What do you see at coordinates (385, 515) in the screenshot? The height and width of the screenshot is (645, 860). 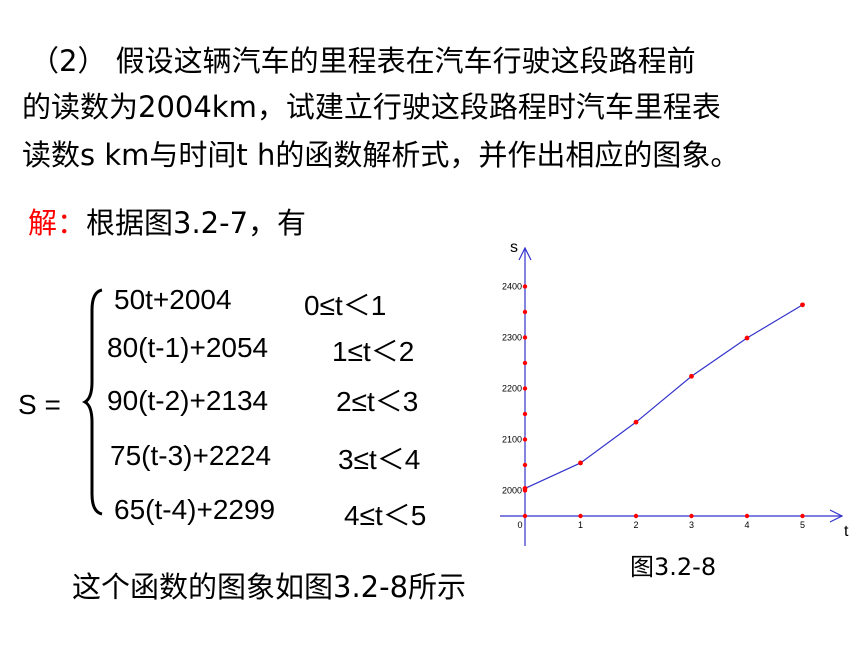 I see `piece-cond-4: 4≤t＜5` at bounding box center [385, 515].